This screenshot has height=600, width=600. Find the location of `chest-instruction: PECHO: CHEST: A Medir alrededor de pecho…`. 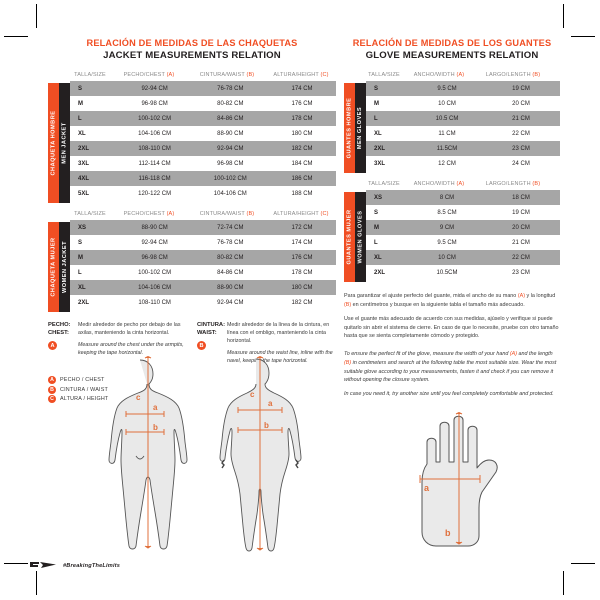

chest-instruction: PECHO: CHEST: A Medir alrededor de pecho… is located at coordinates (117, 344).